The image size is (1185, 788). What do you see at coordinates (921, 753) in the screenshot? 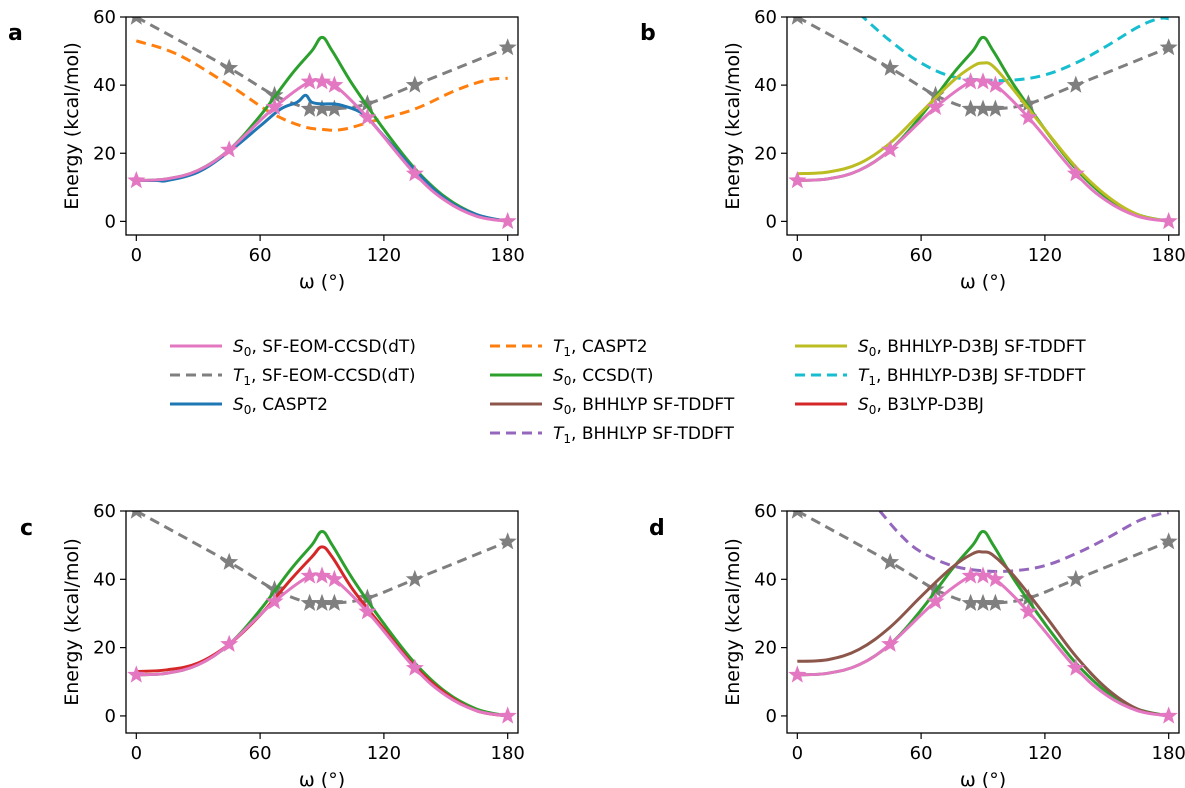
I see `x-tick-label: 60` at bounding box center [921, 753].